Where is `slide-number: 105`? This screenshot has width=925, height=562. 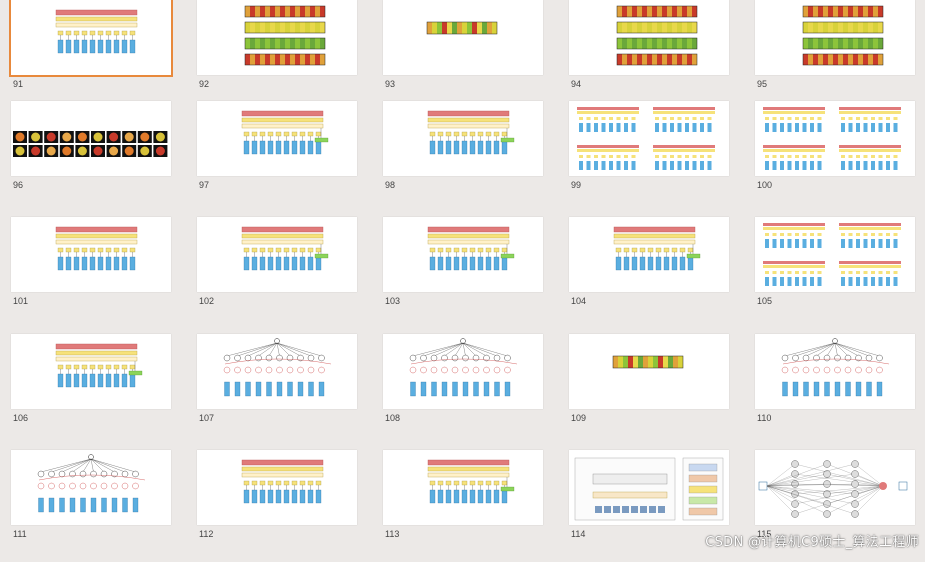 slide-number: 105 is located at coordinates (765, 301).